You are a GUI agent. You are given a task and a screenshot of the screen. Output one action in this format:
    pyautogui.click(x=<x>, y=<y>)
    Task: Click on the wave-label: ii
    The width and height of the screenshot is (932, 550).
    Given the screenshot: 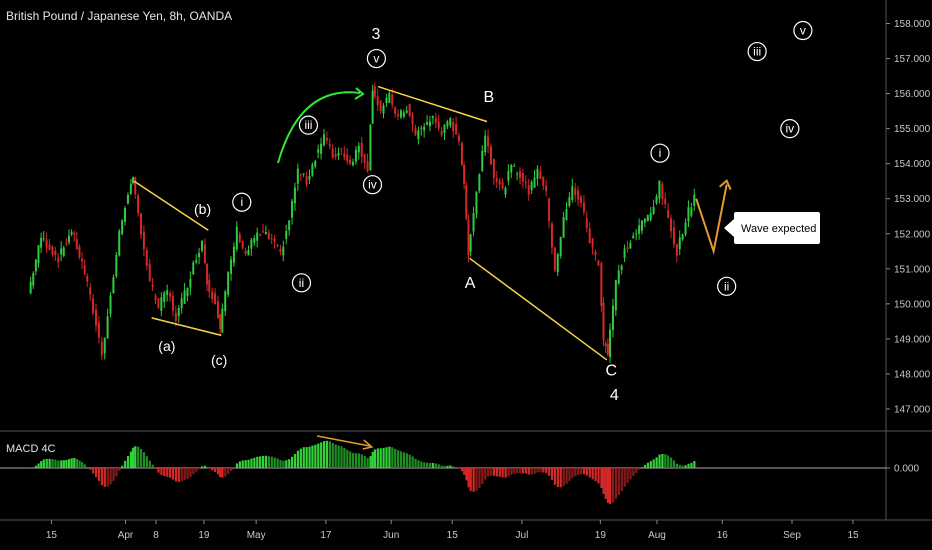 What is the action you would take?
    pyautogui.click(x=726, y=286)
    